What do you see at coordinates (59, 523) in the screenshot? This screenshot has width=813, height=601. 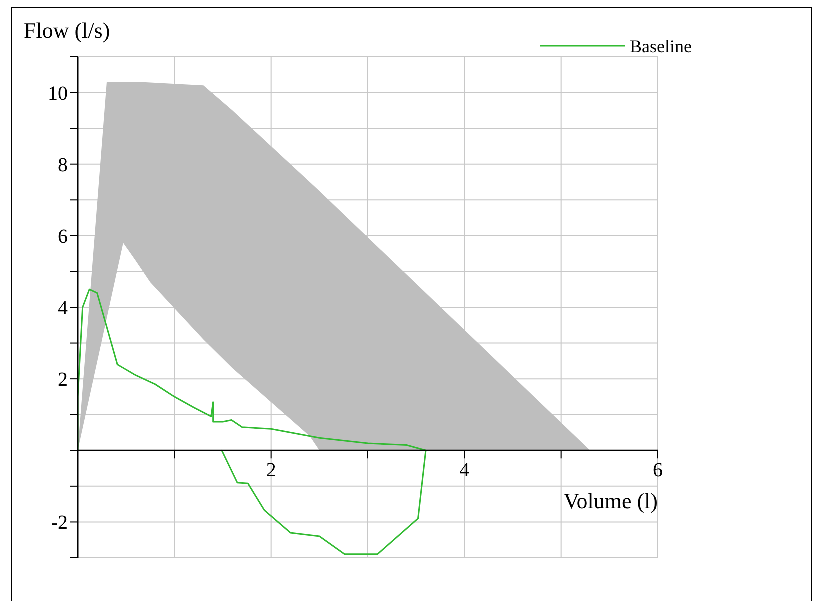 I see `y-tick-label: -2` at bounding box center [59, 523].